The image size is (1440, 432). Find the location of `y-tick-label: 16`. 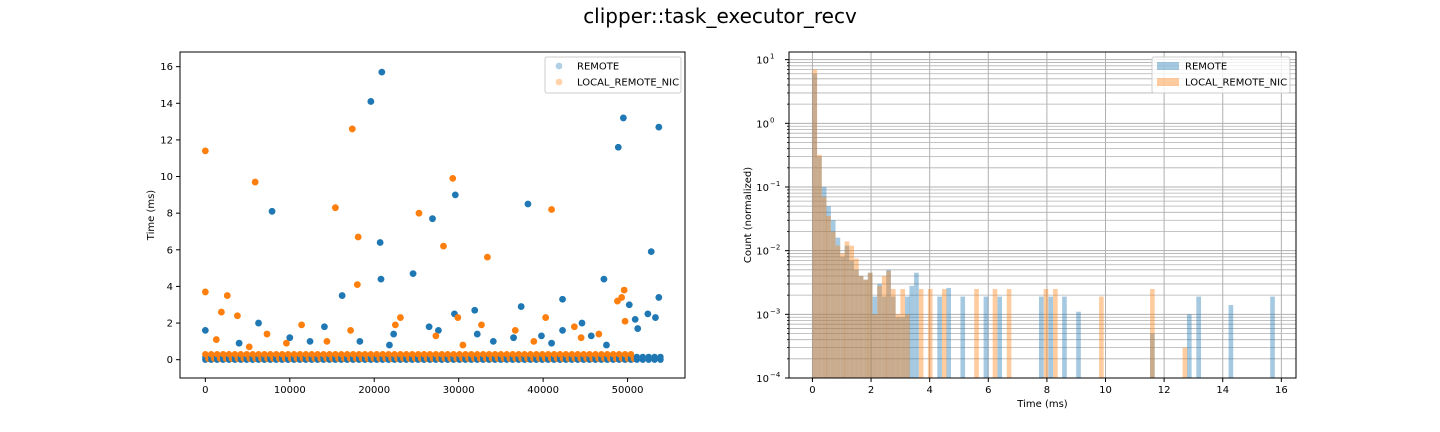

y-tick-label: 16 is located at coordinates (166, 67).